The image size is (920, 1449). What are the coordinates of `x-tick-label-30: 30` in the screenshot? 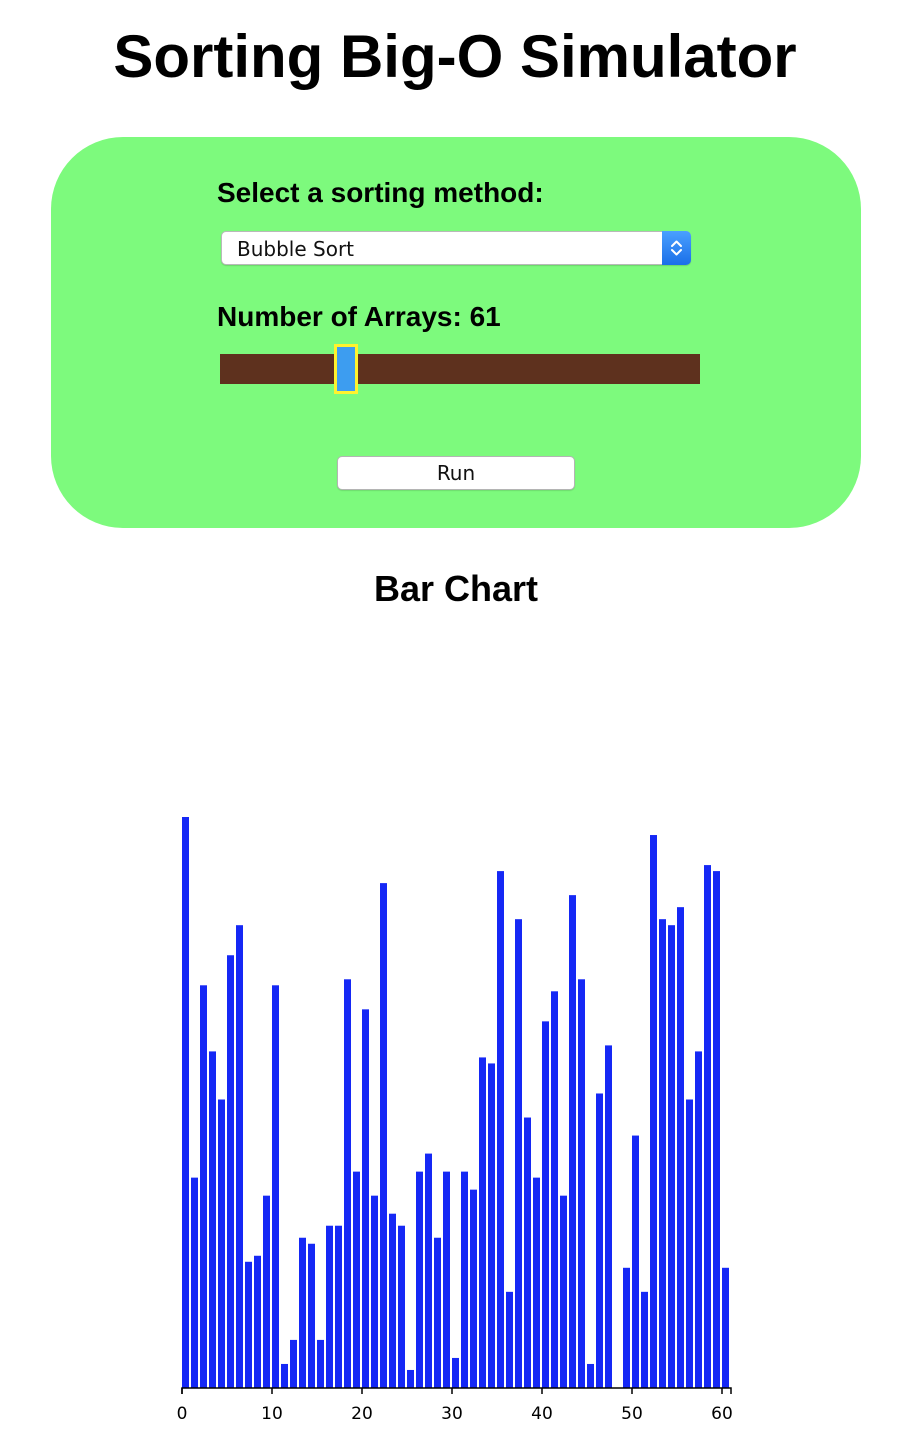 It's located at (452, 1414).